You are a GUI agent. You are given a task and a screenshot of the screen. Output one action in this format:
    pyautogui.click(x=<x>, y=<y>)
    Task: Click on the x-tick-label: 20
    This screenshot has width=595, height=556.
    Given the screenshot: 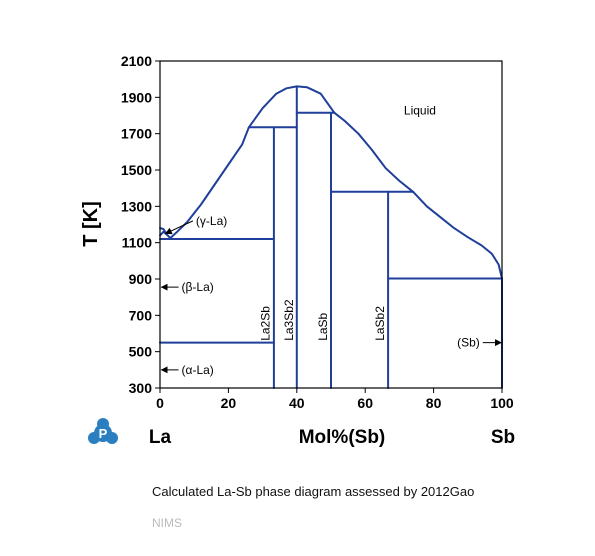 What is the action you would take?
    pyautogui.click(x=229, y=403)
    